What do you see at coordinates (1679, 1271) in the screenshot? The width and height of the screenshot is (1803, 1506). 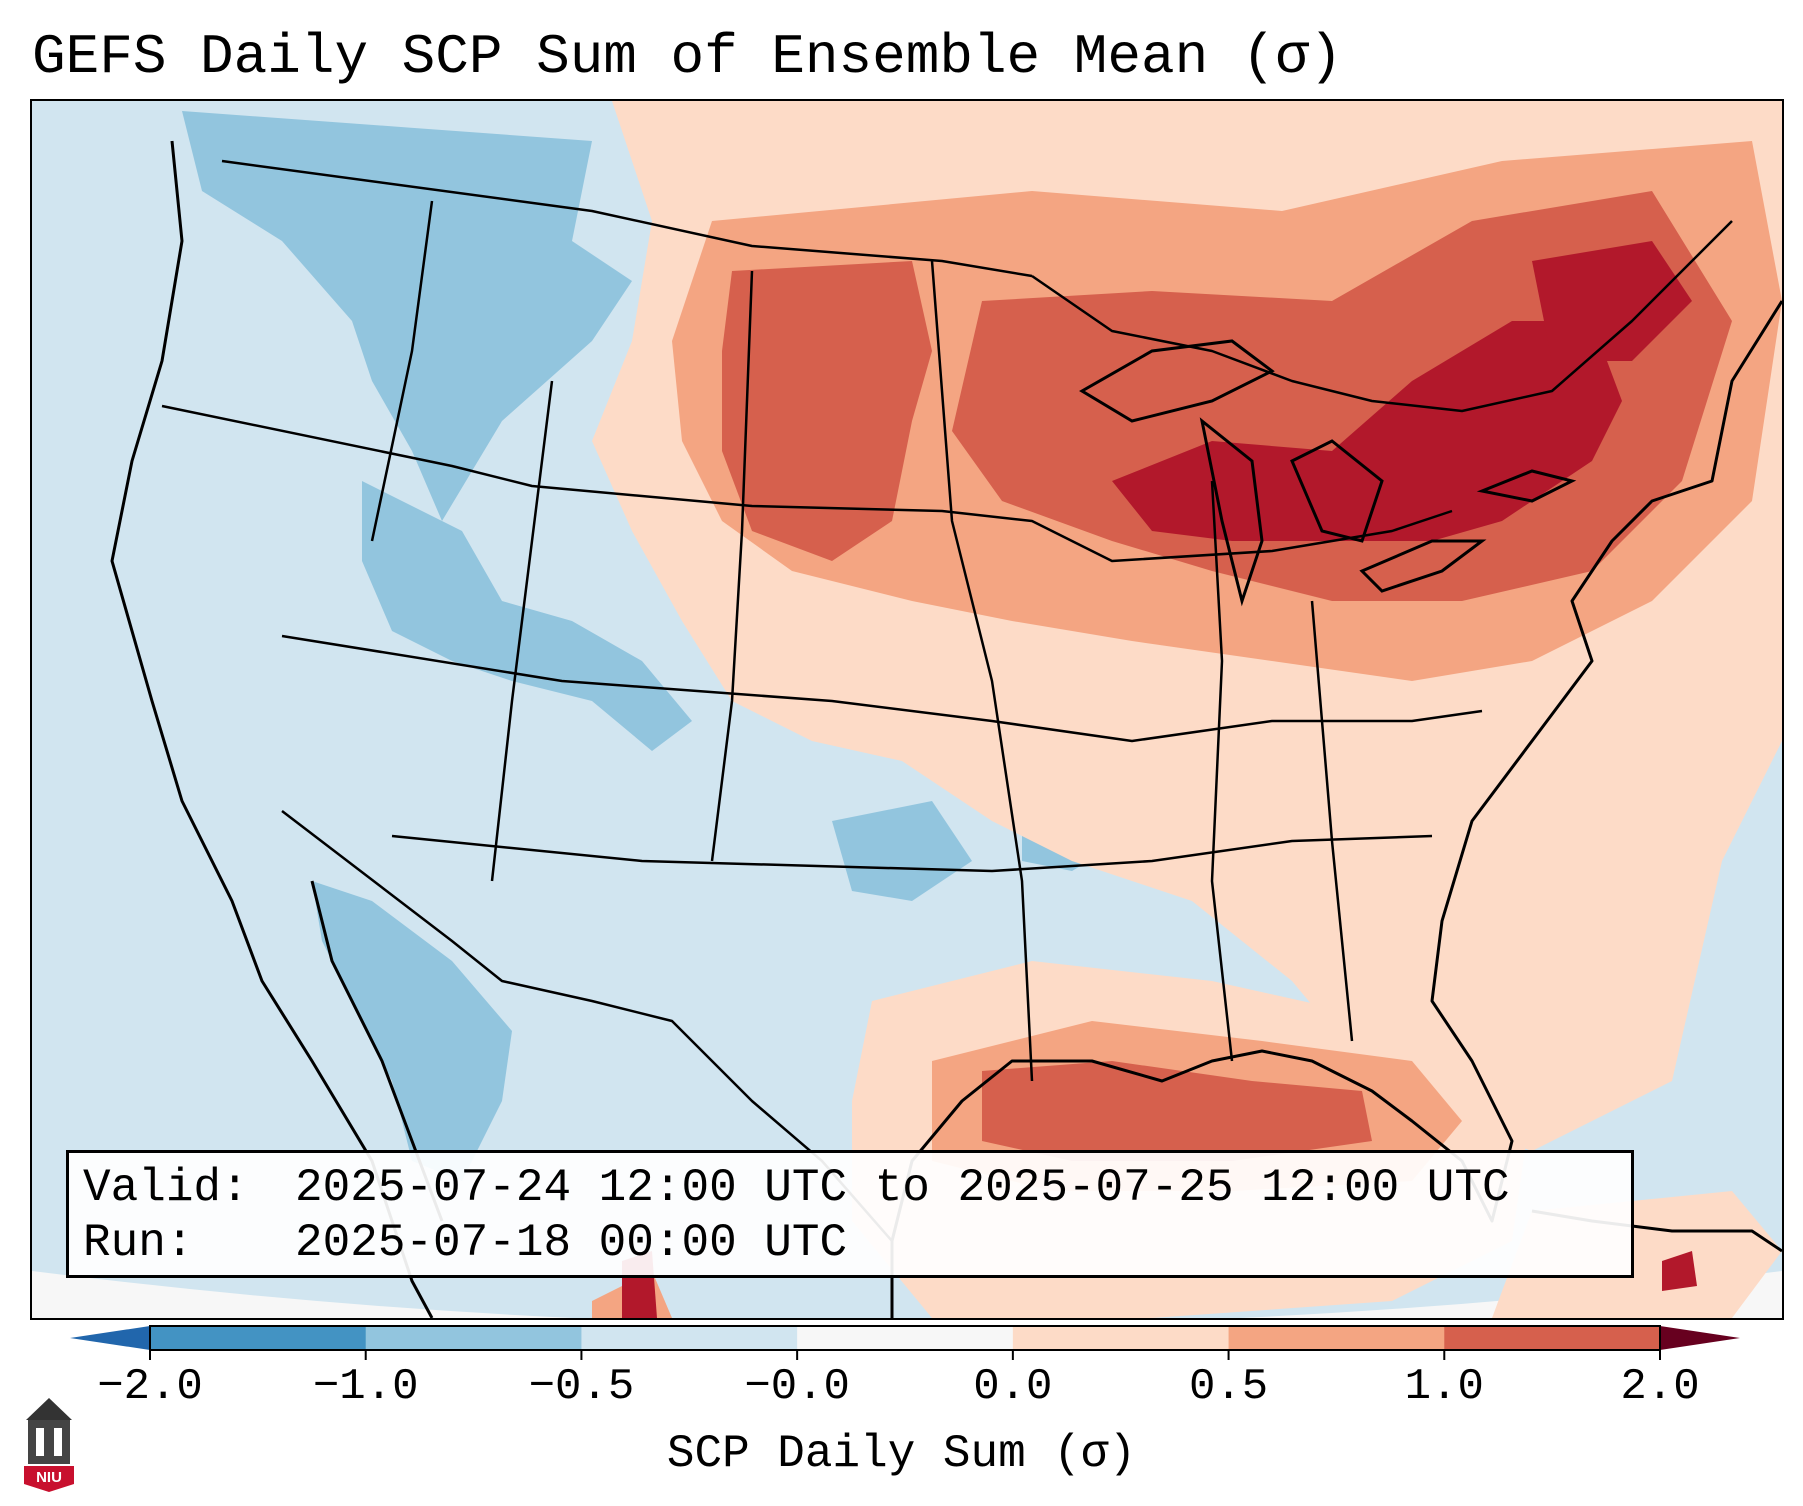 I see `hispaniola-maximum` at bounding box center [1679, 1271].